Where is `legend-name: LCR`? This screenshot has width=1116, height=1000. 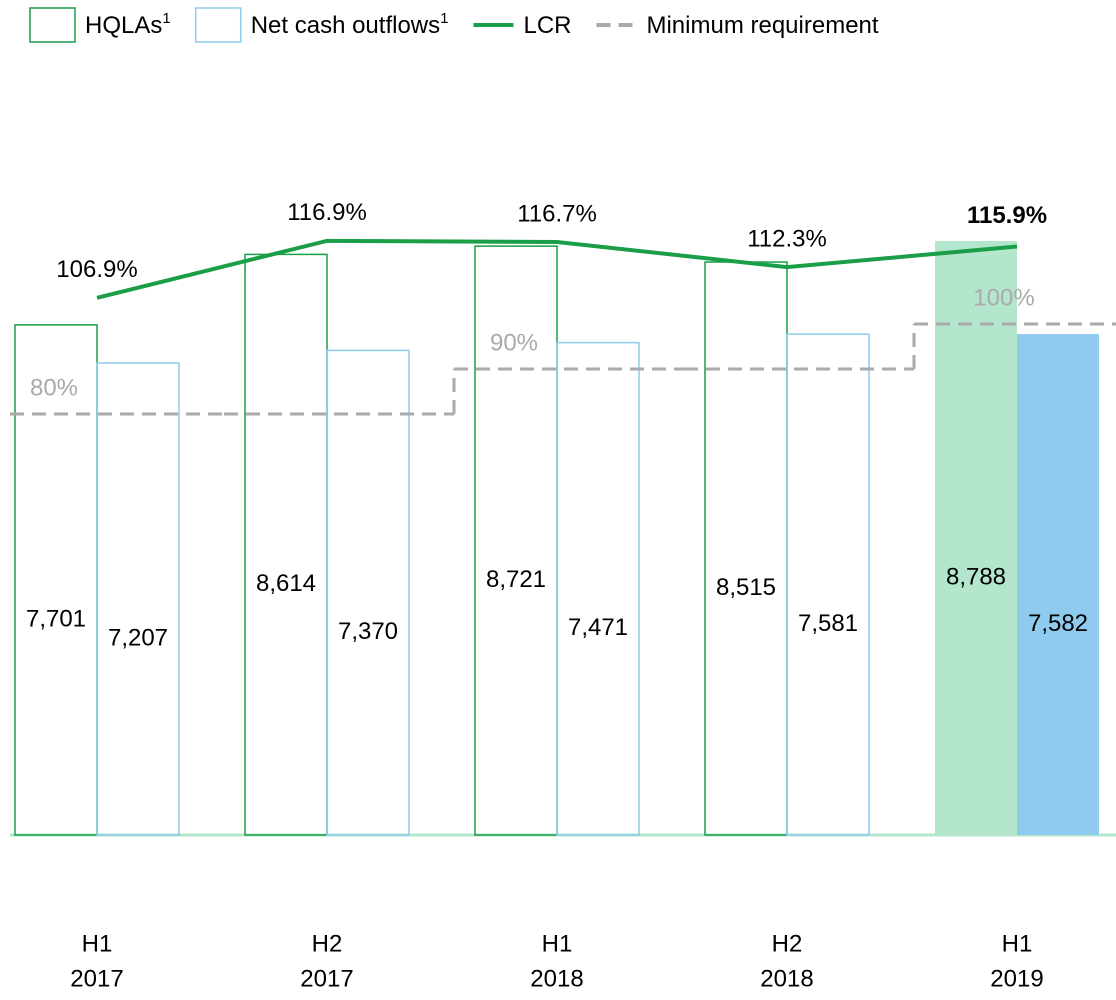
legend-name: LCR is located at coordinates (547, 25).